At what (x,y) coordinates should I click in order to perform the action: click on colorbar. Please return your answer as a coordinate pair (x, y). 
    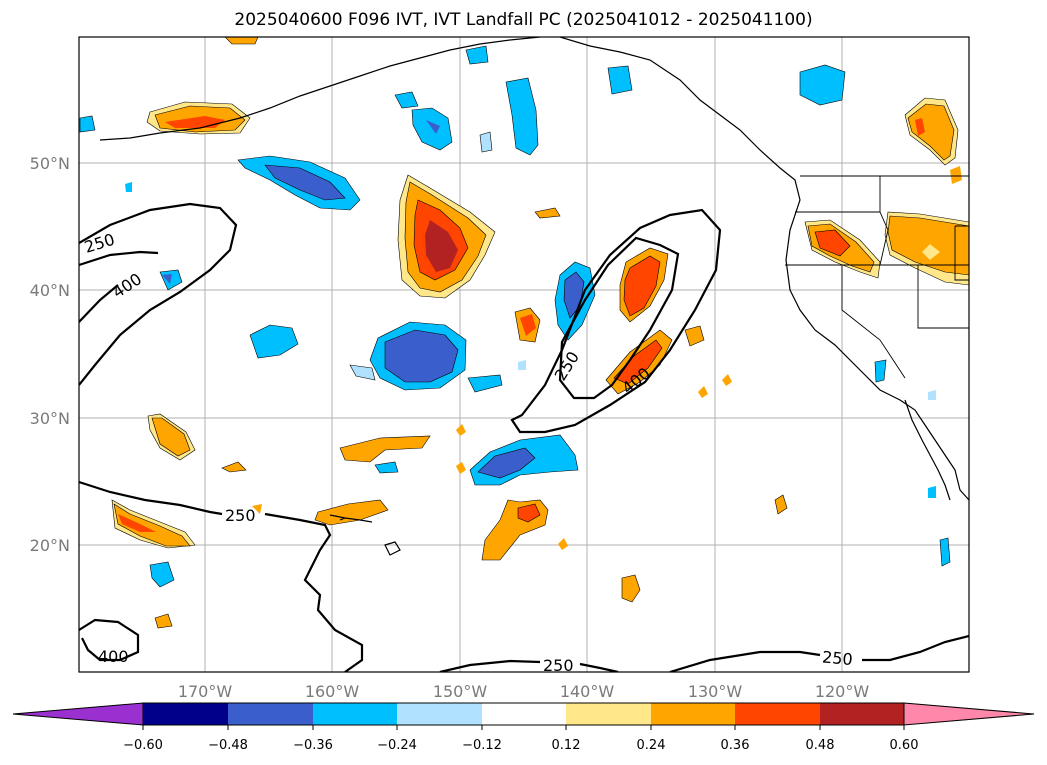
    Looking at the image, I should click on (523, 714).